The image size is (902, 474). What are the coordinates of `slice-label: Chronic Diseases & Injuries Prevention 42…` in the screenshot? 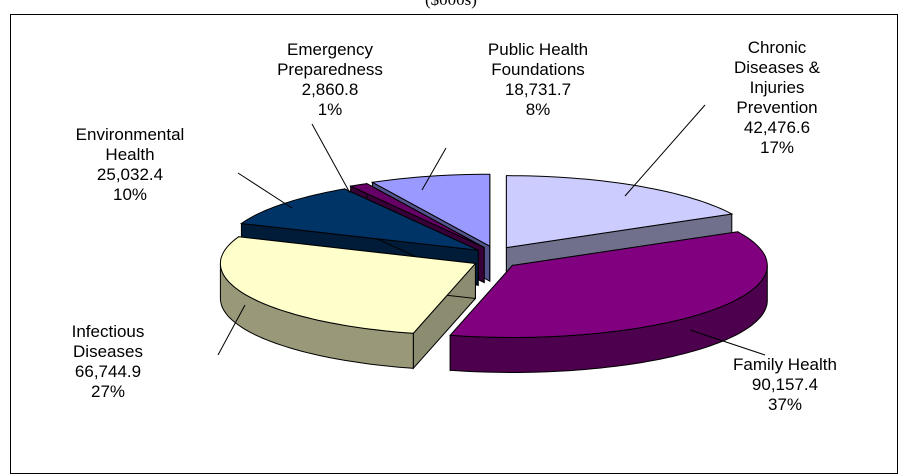 It's located at (777, 98).